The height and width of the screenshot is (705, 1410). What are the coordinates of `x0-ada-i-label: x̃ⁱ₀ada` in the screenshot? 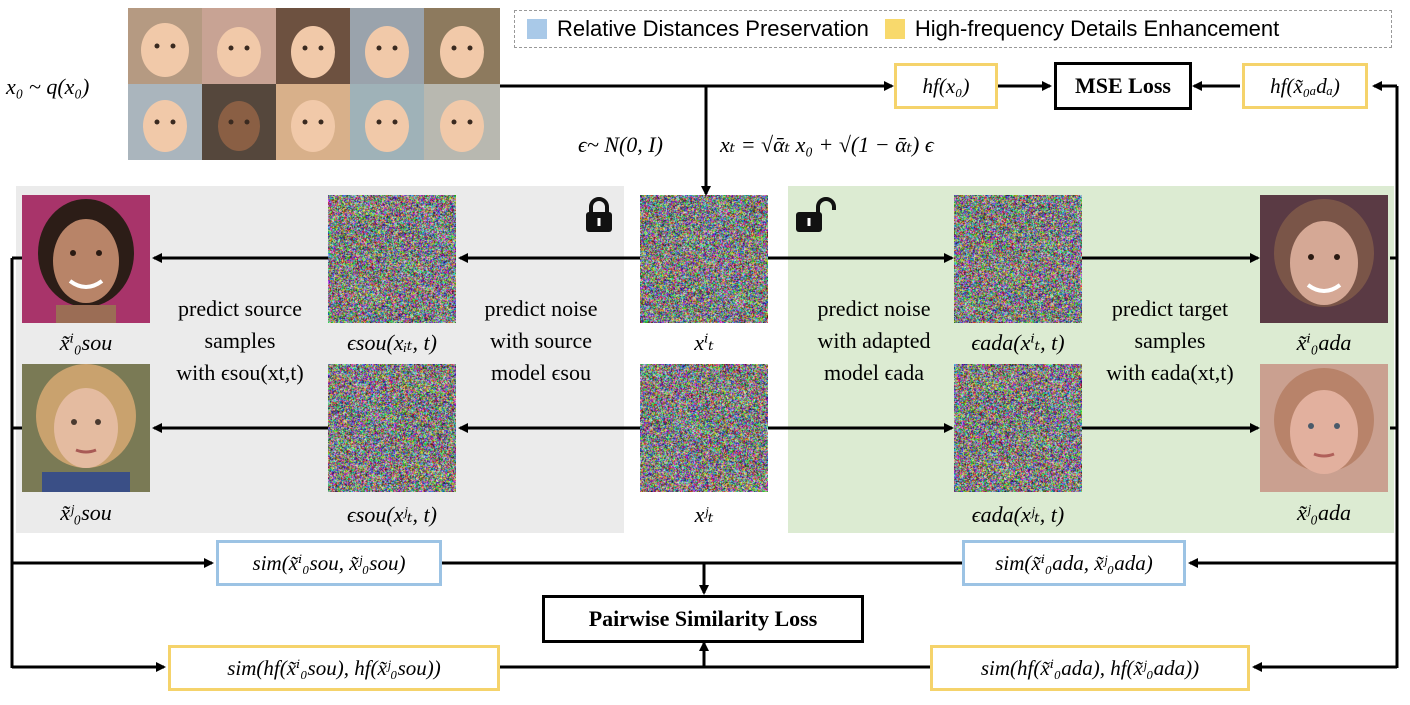 It's located at (1324, 342).